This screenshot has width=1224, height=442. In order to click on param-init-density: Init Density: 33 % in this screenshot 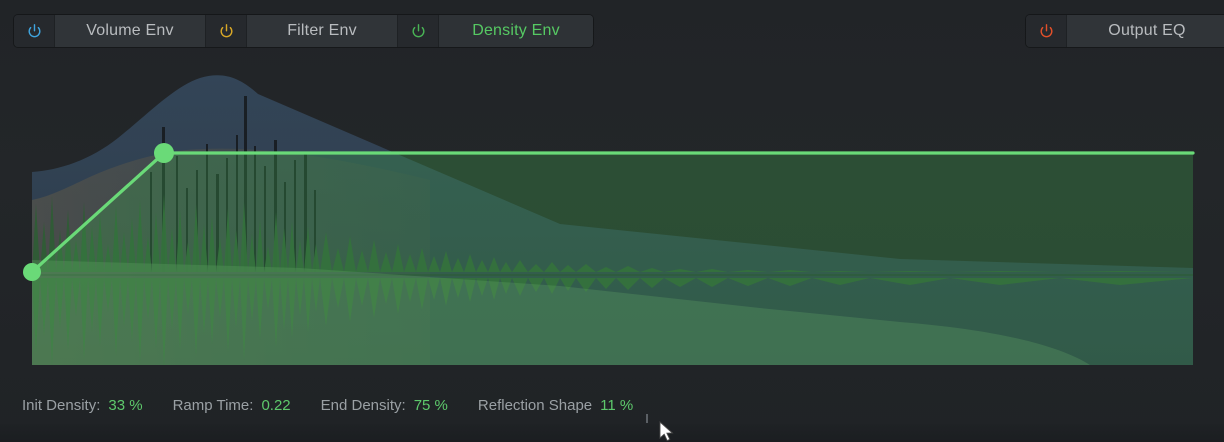, I will do `click(82, 405)`.